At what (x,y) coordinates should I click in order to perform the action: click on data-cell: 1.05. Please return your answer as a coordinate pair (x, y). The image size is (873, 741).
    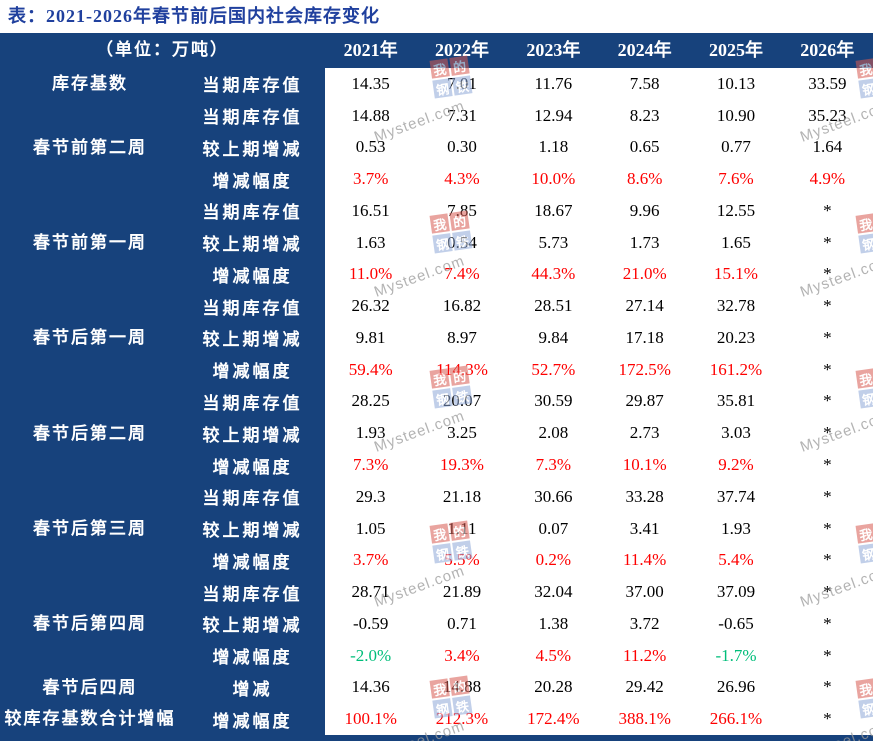
    Looking at the image, I should click on (370, 528).